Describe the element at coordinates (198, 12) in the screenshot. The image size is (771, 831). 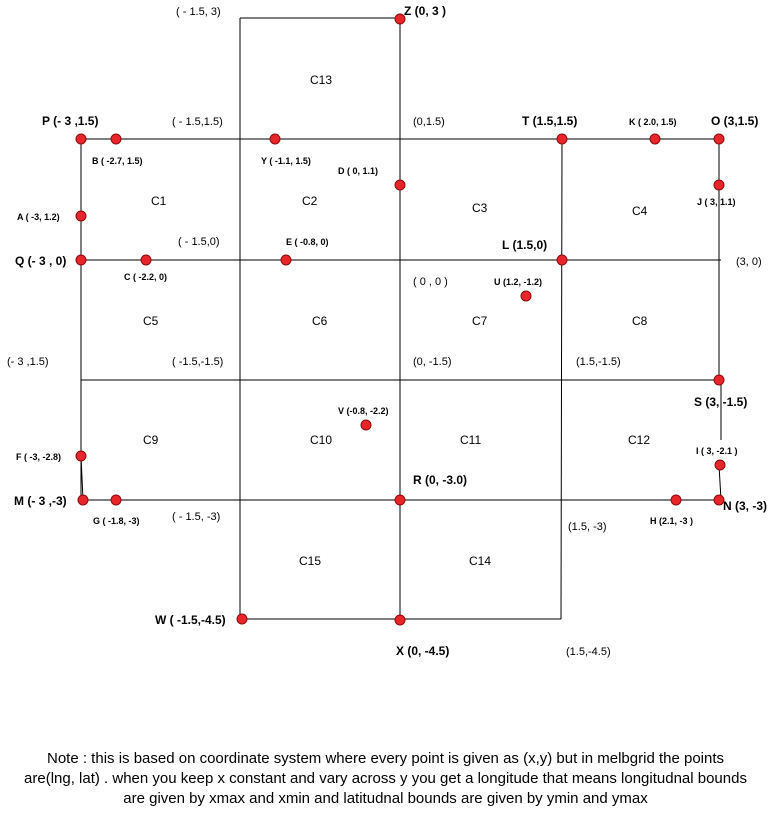
I see `coordinate-label: ( - 1.5, 3)` at that location.